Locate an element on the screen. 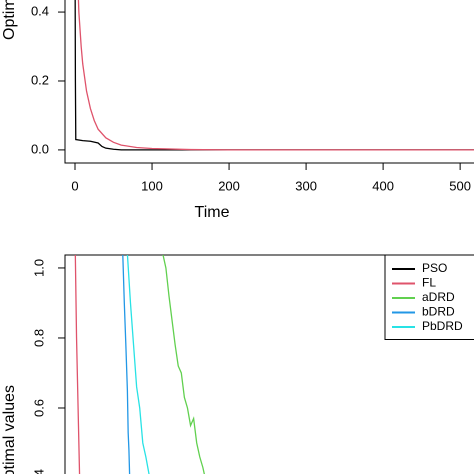 The width and height of the screenshot is (474, 474). legend-label: PbDRD is located at coordinates (442, 326).